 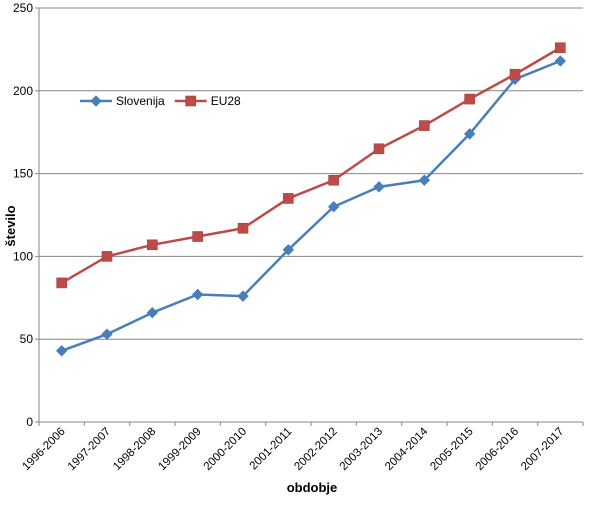 I want to click on y-tick-label: 150, so click(x=23, y=174).